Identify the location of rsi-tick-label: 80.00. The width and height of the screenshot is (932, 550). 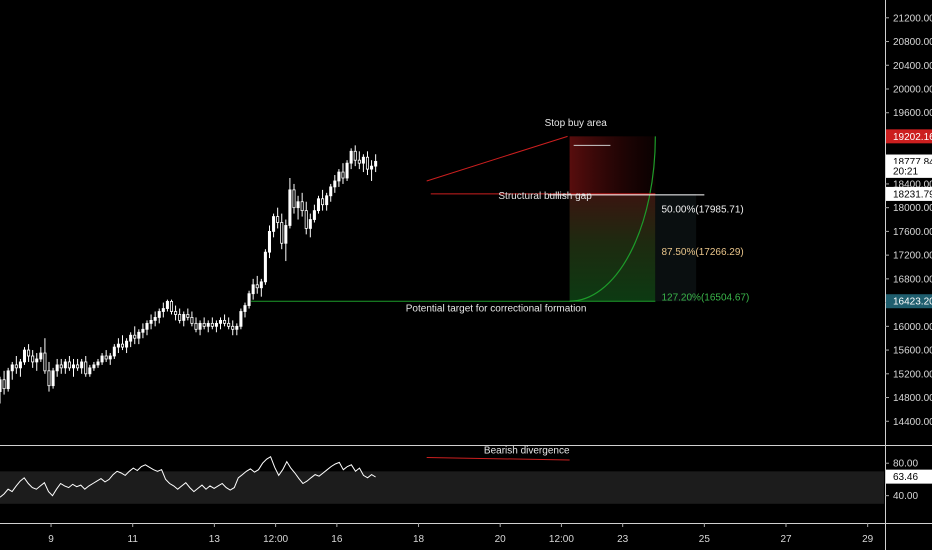
(905, 464).